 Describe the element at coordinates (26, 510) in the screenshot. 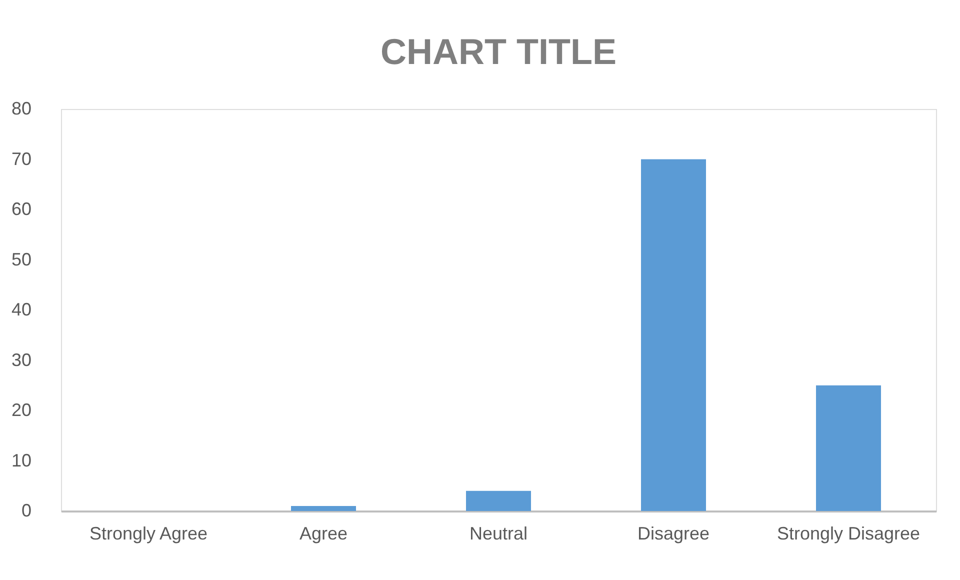

I see `y-tick-label: 0` at that location.